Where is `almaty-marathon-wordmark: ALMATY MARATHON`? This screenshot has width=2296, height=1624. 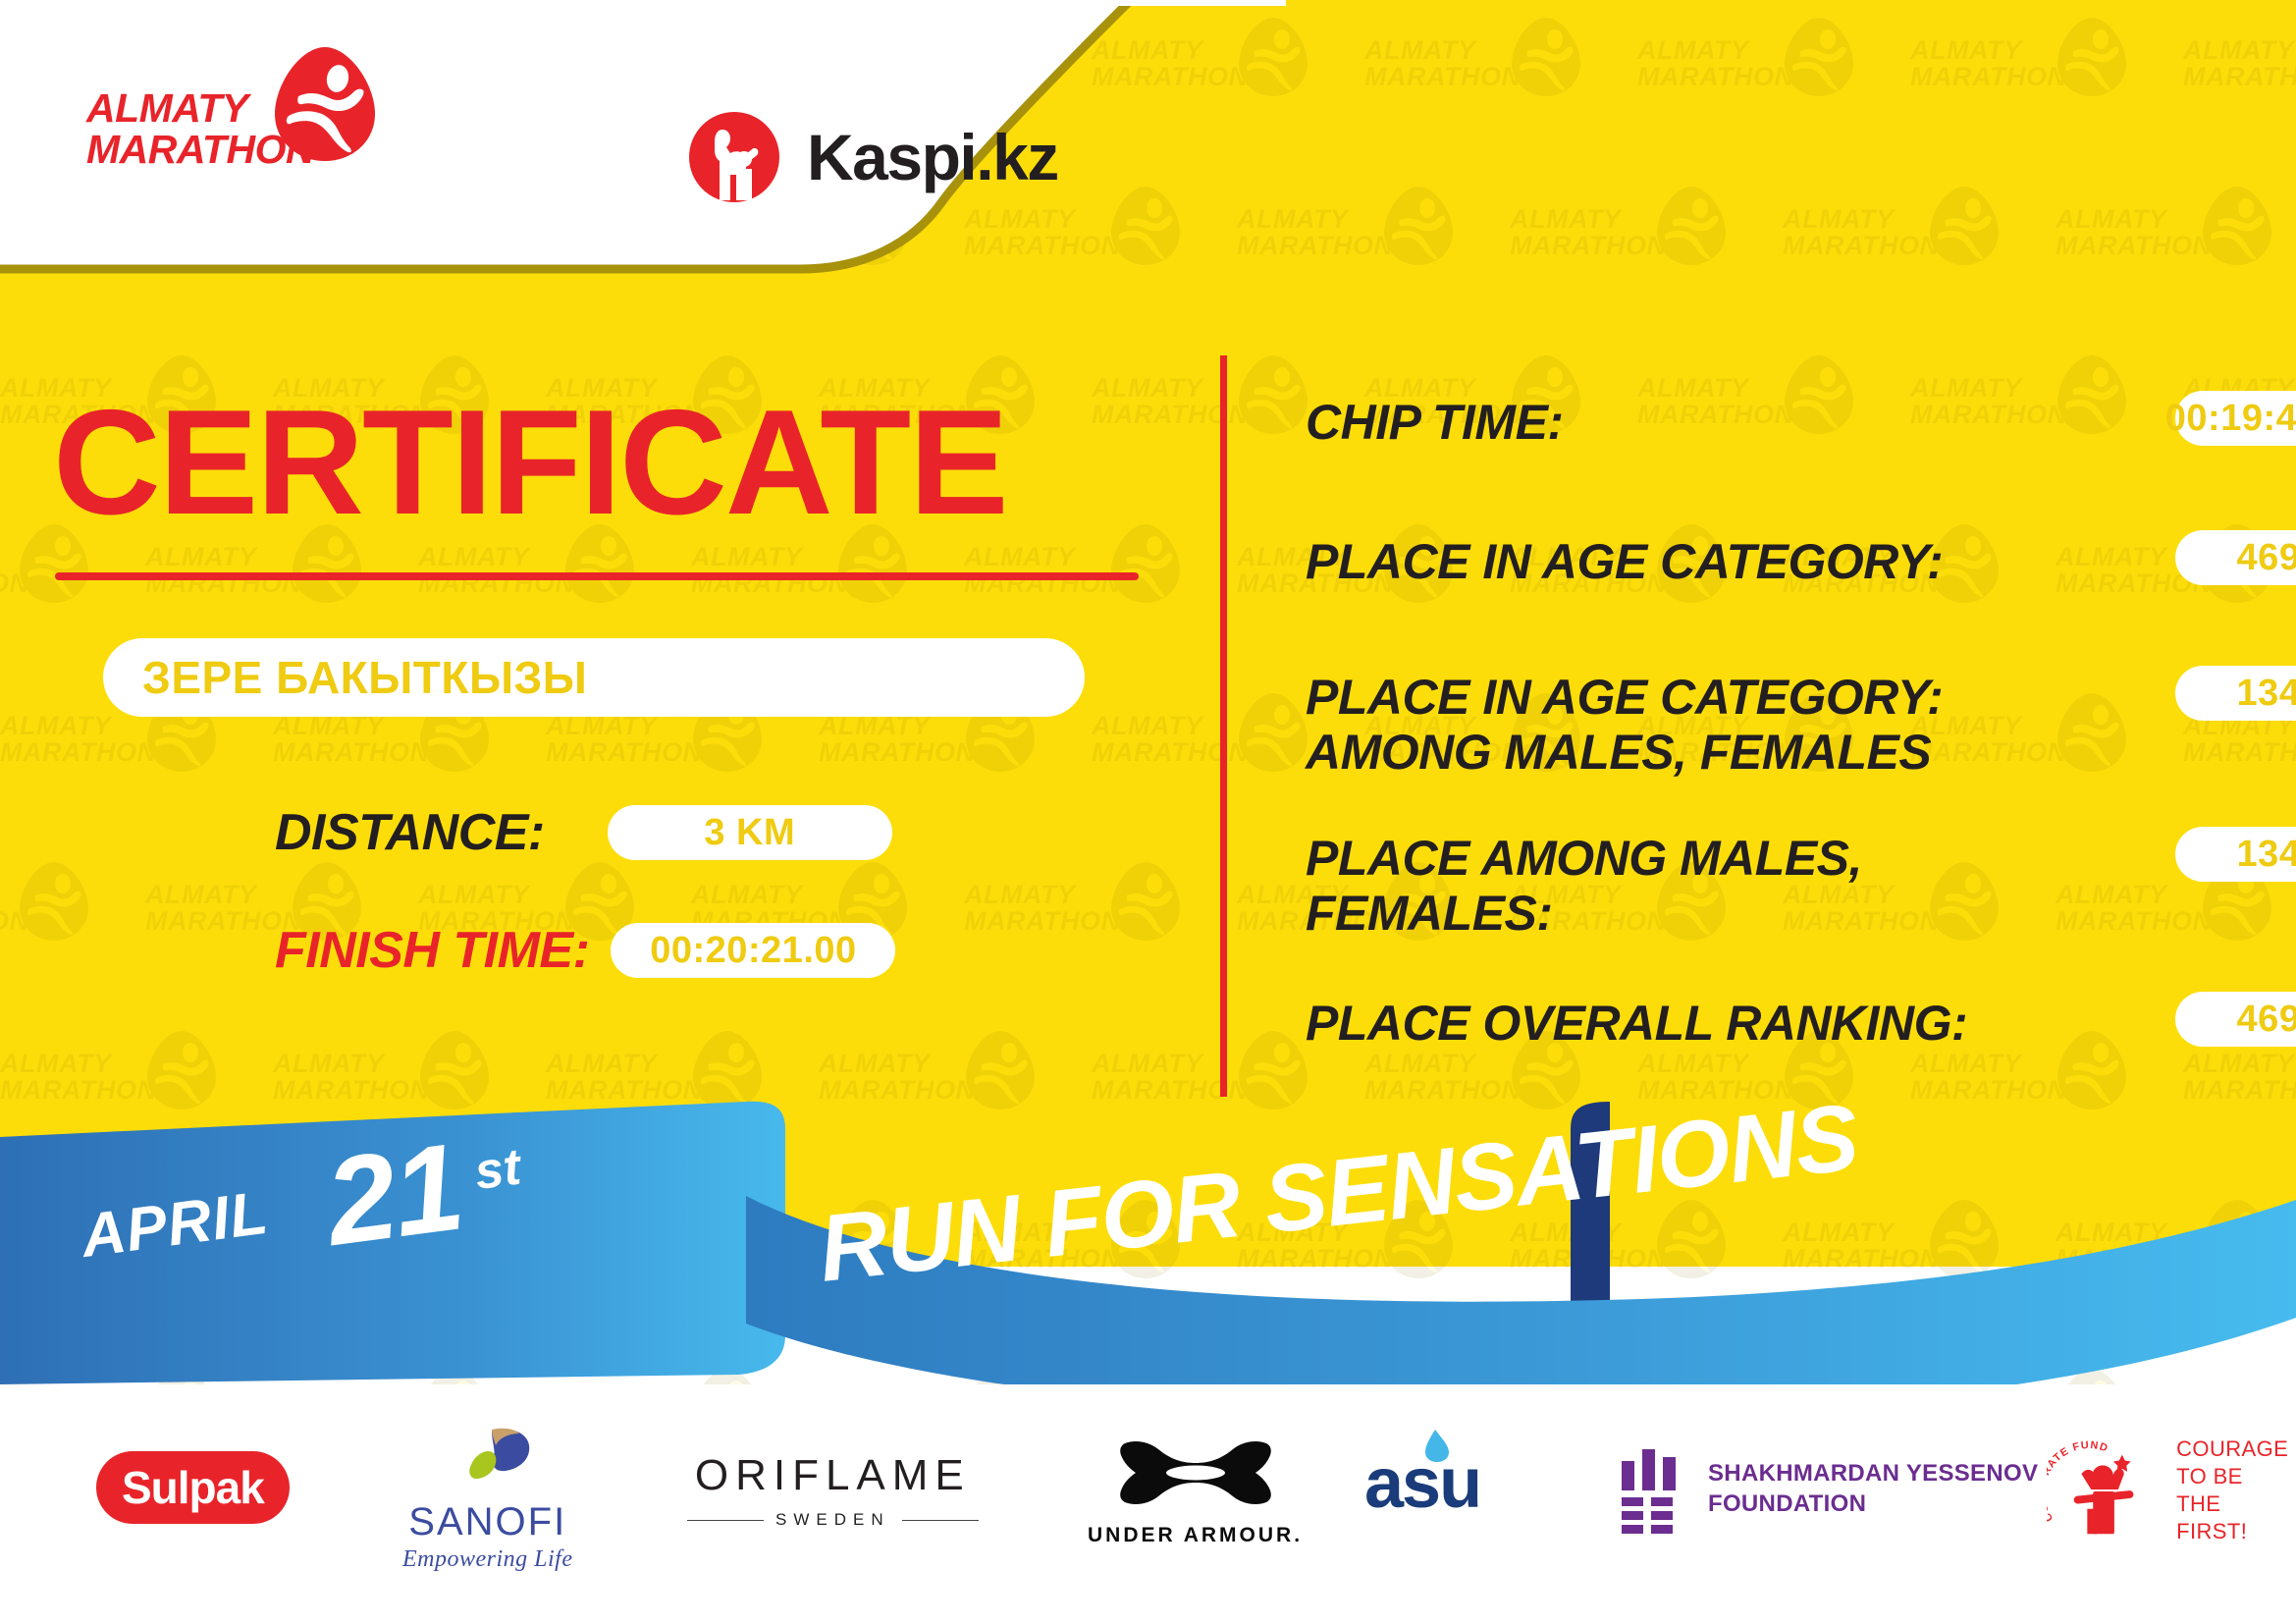
almaty-marathon-wordmark: ALMATY MARATHON is located at coordinates (200, 128).